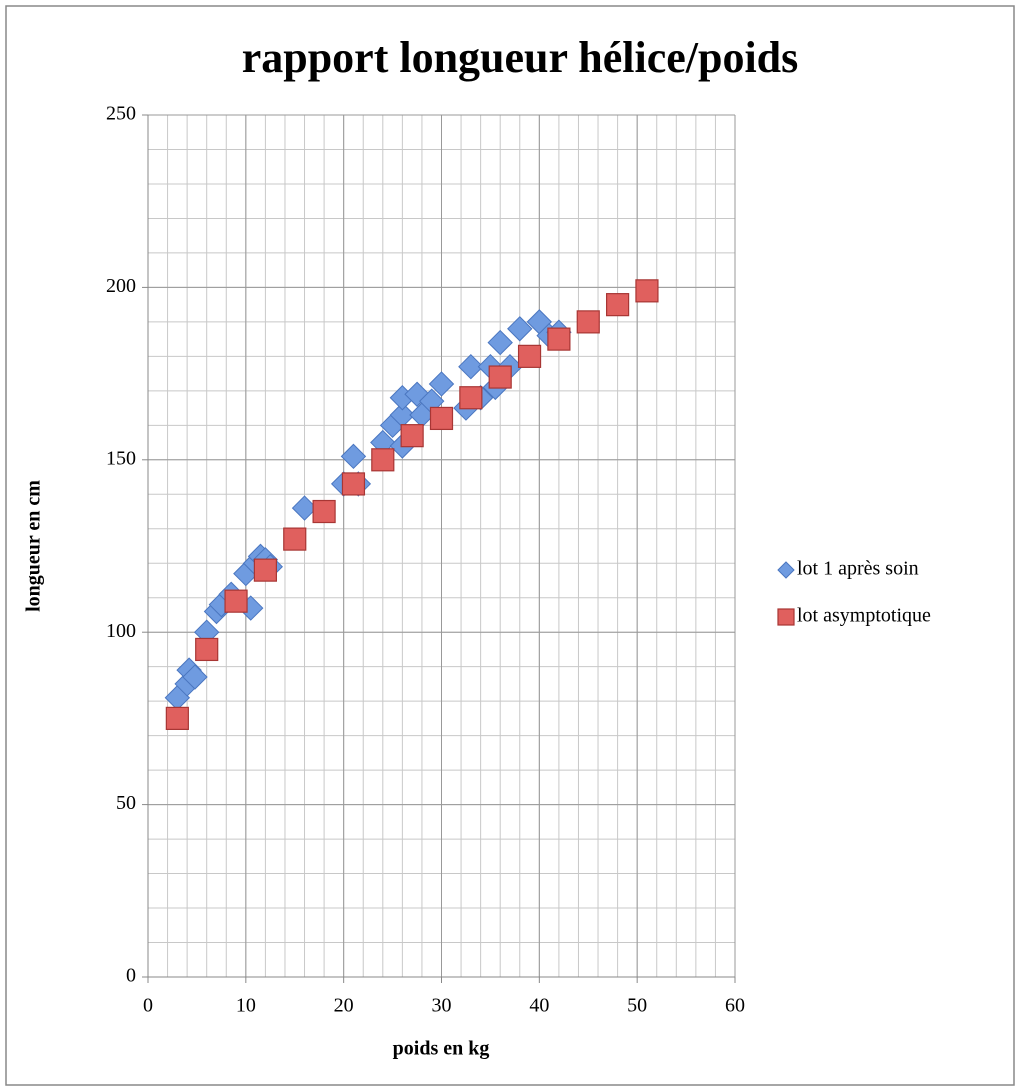 The height and width of the screenshot is (1091, 1020). What do you see at coordinates (539, 1006) in the screenshot?
I see `x-tick-label: 40` at bounding box center [539, 1006].